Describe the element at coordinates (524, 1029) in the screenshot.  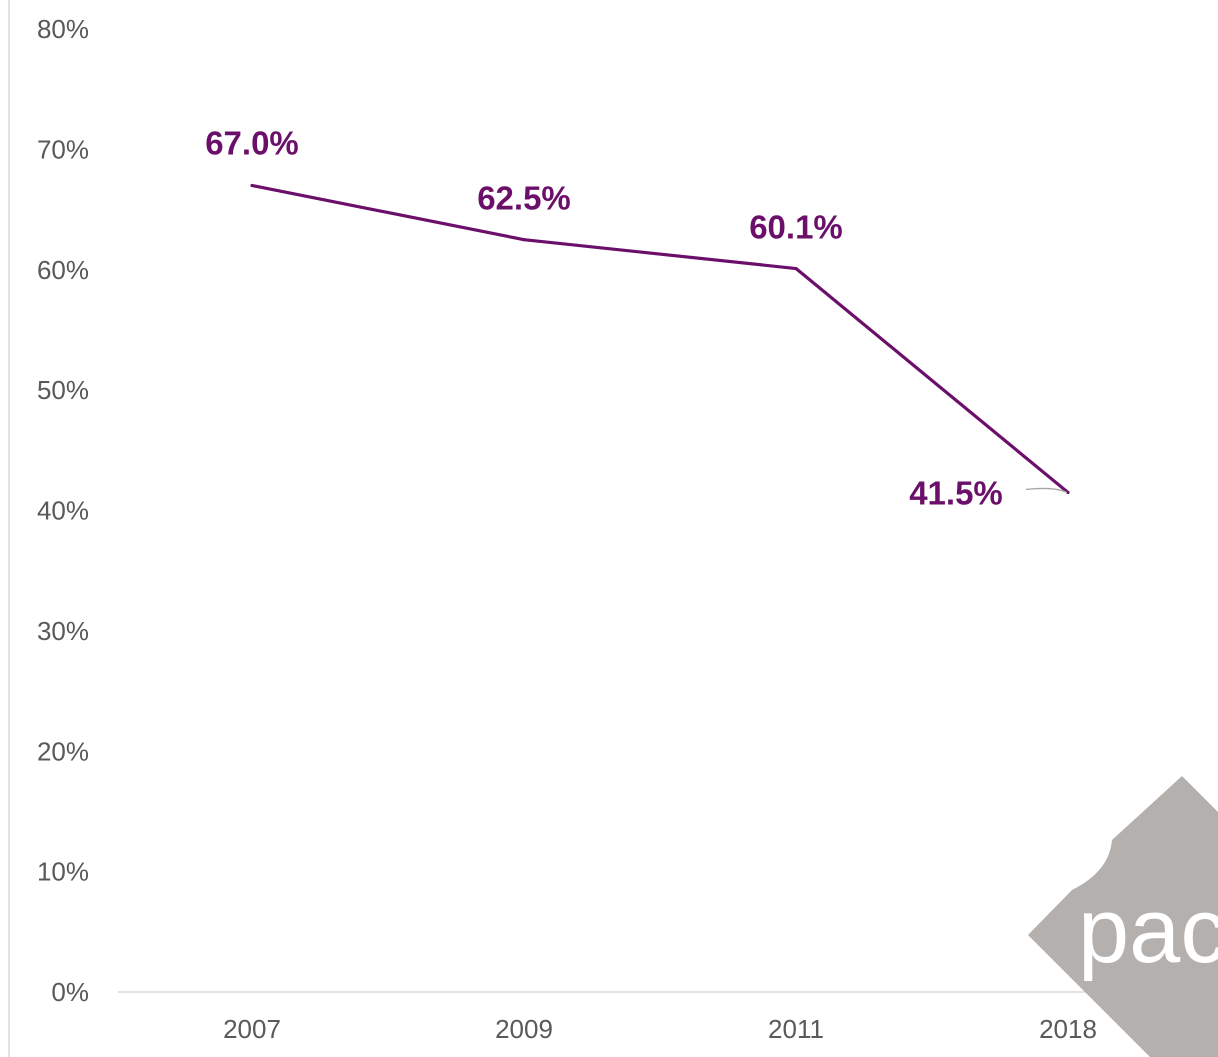
I see `x-tick-label: 2009` at that location.